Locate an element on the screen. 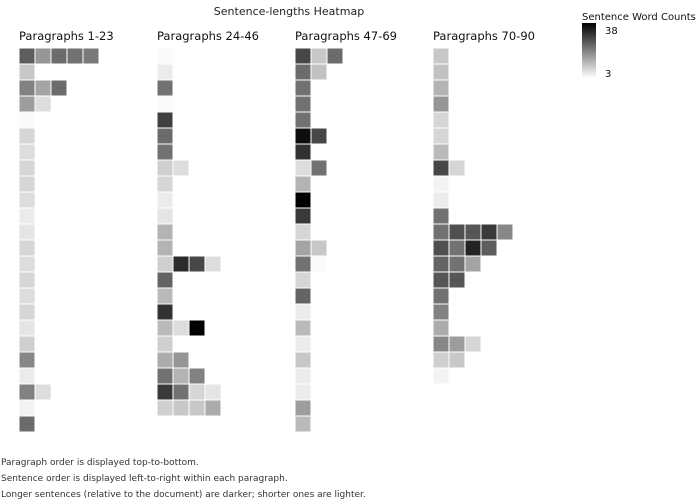 This screenshot has width=700, height=503. group-title: Paragraphs 24-46 is located at coordinates (208, 36).